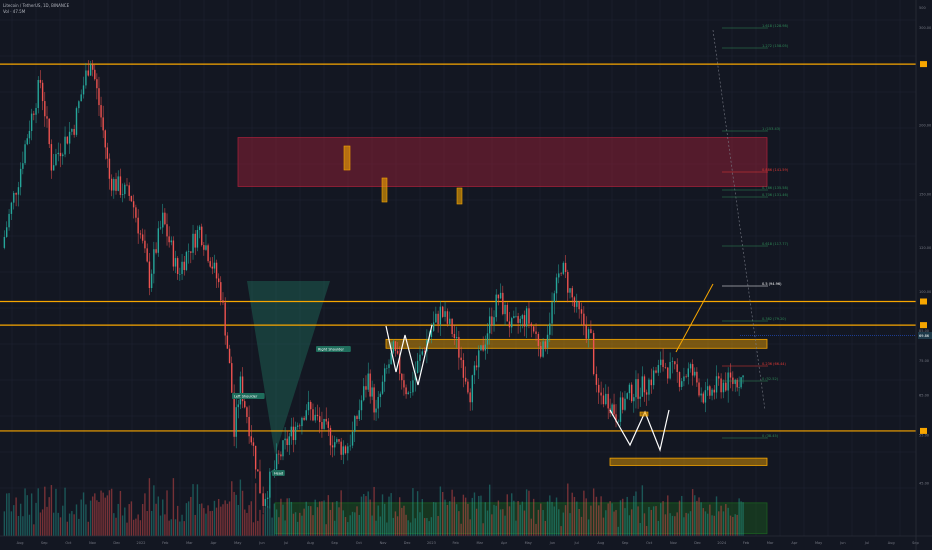  Describe the element at coordinates (923, 301) in the screenshot. I see `level-price-tag` at that location.